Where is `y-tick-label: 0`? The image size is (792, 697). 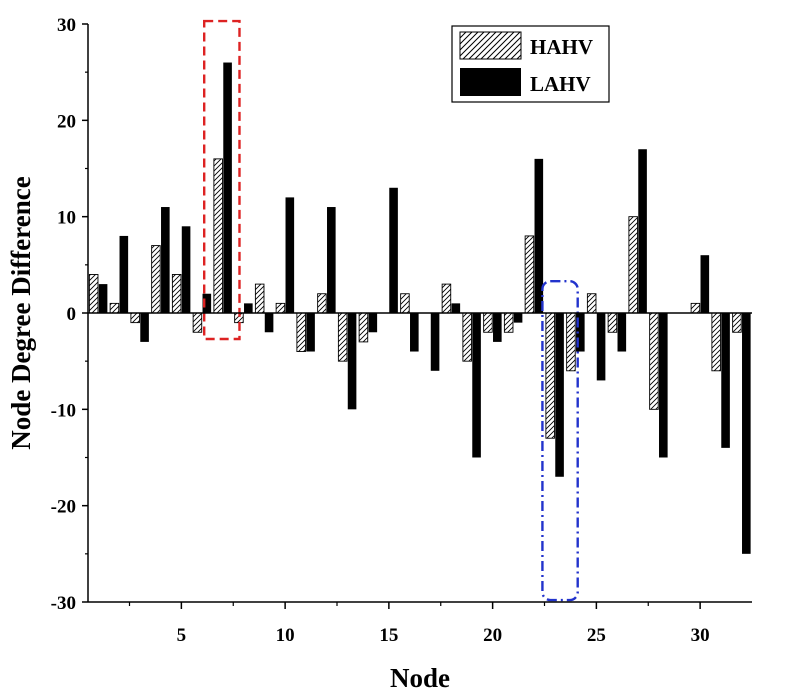
y-tick-label: 0 is located at coordinates (72, 314).